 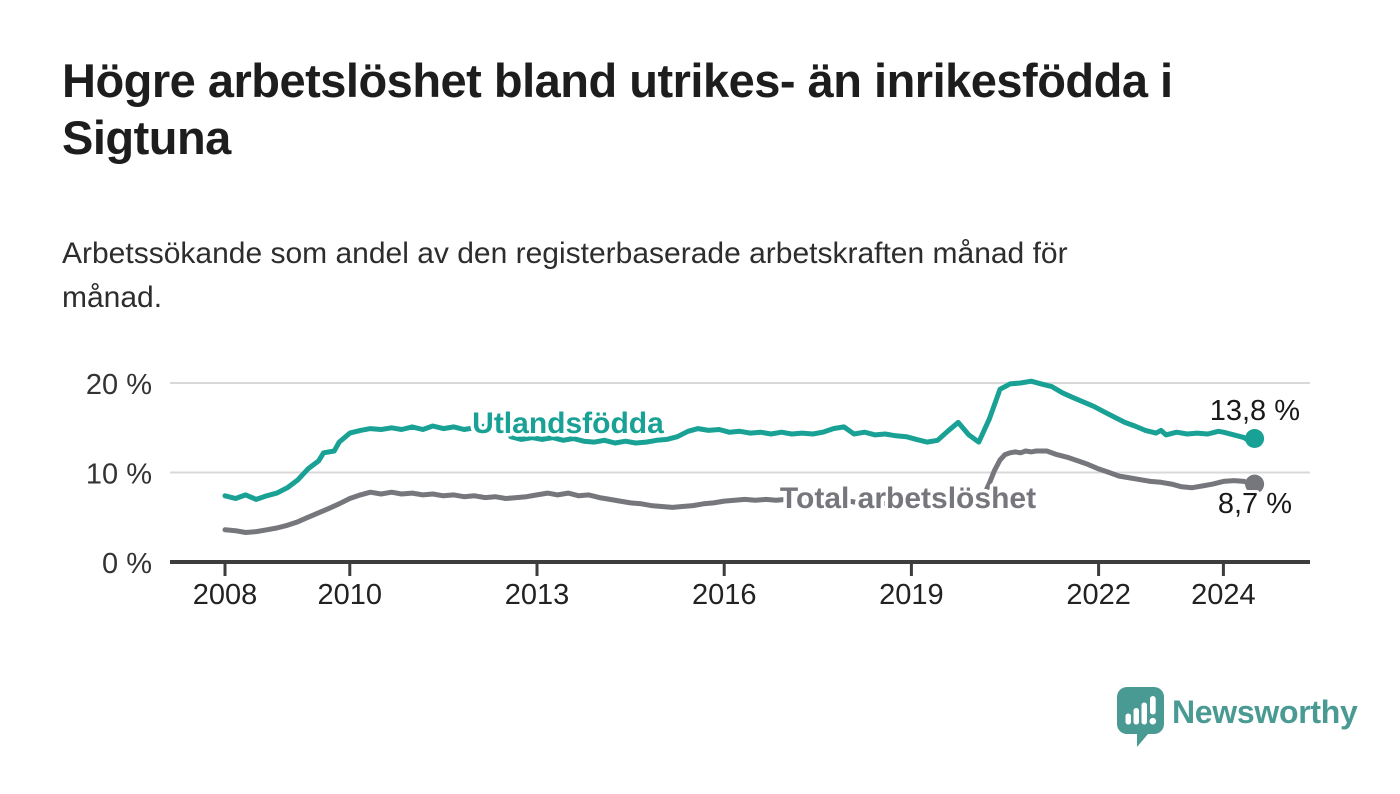 What do you see at coordinates (1265, 712) in the screenshot?
I see `newsworthy-logo-text: Newsworthy` at bounding box center [1265, 712].